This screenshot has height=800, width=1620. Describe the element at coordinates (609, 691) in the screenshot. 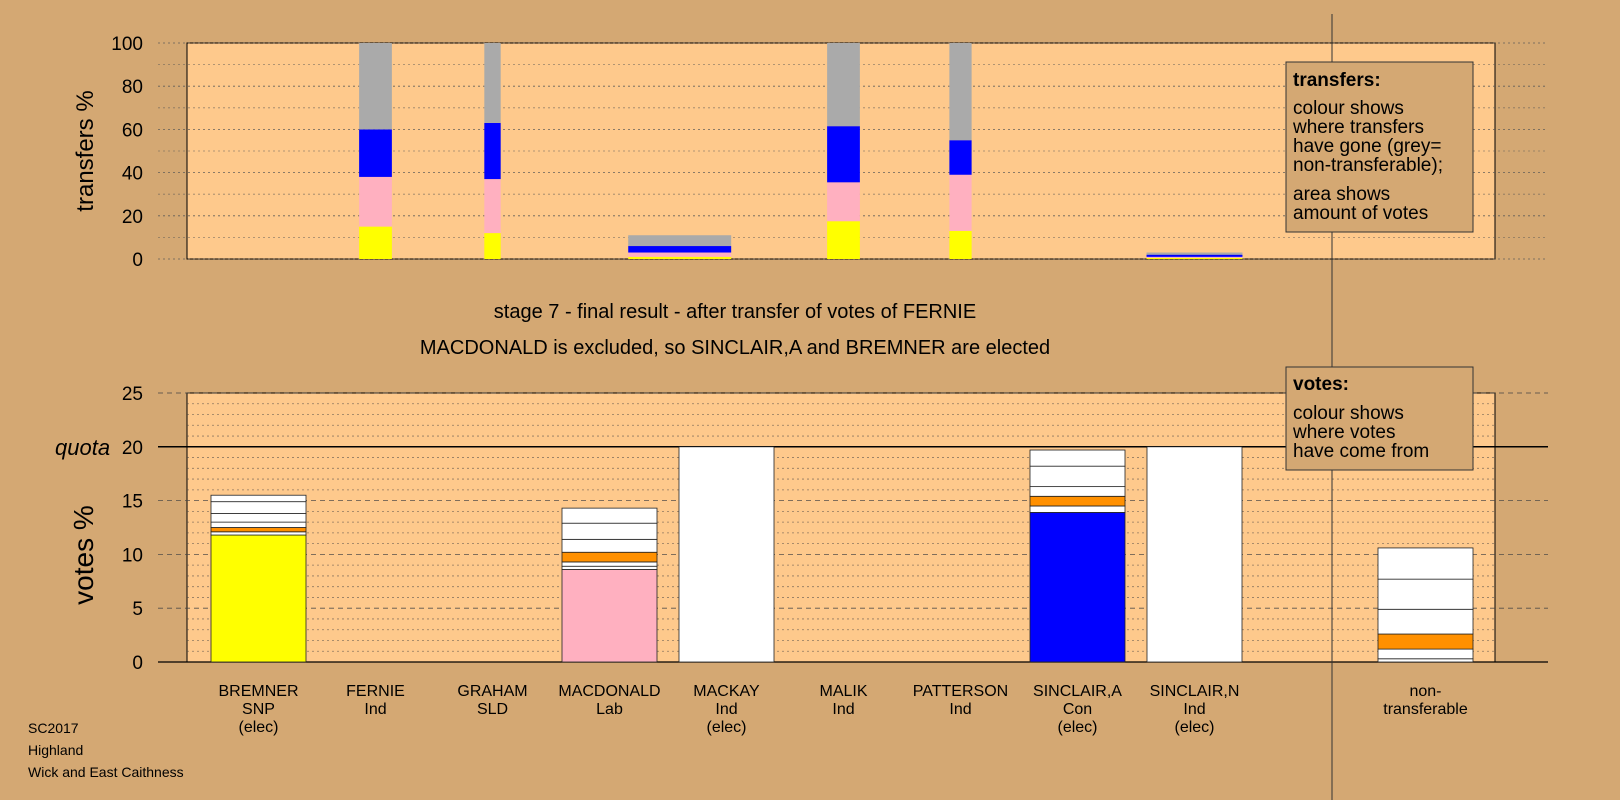

I see `candidate-label: MACDONALD` at that location.